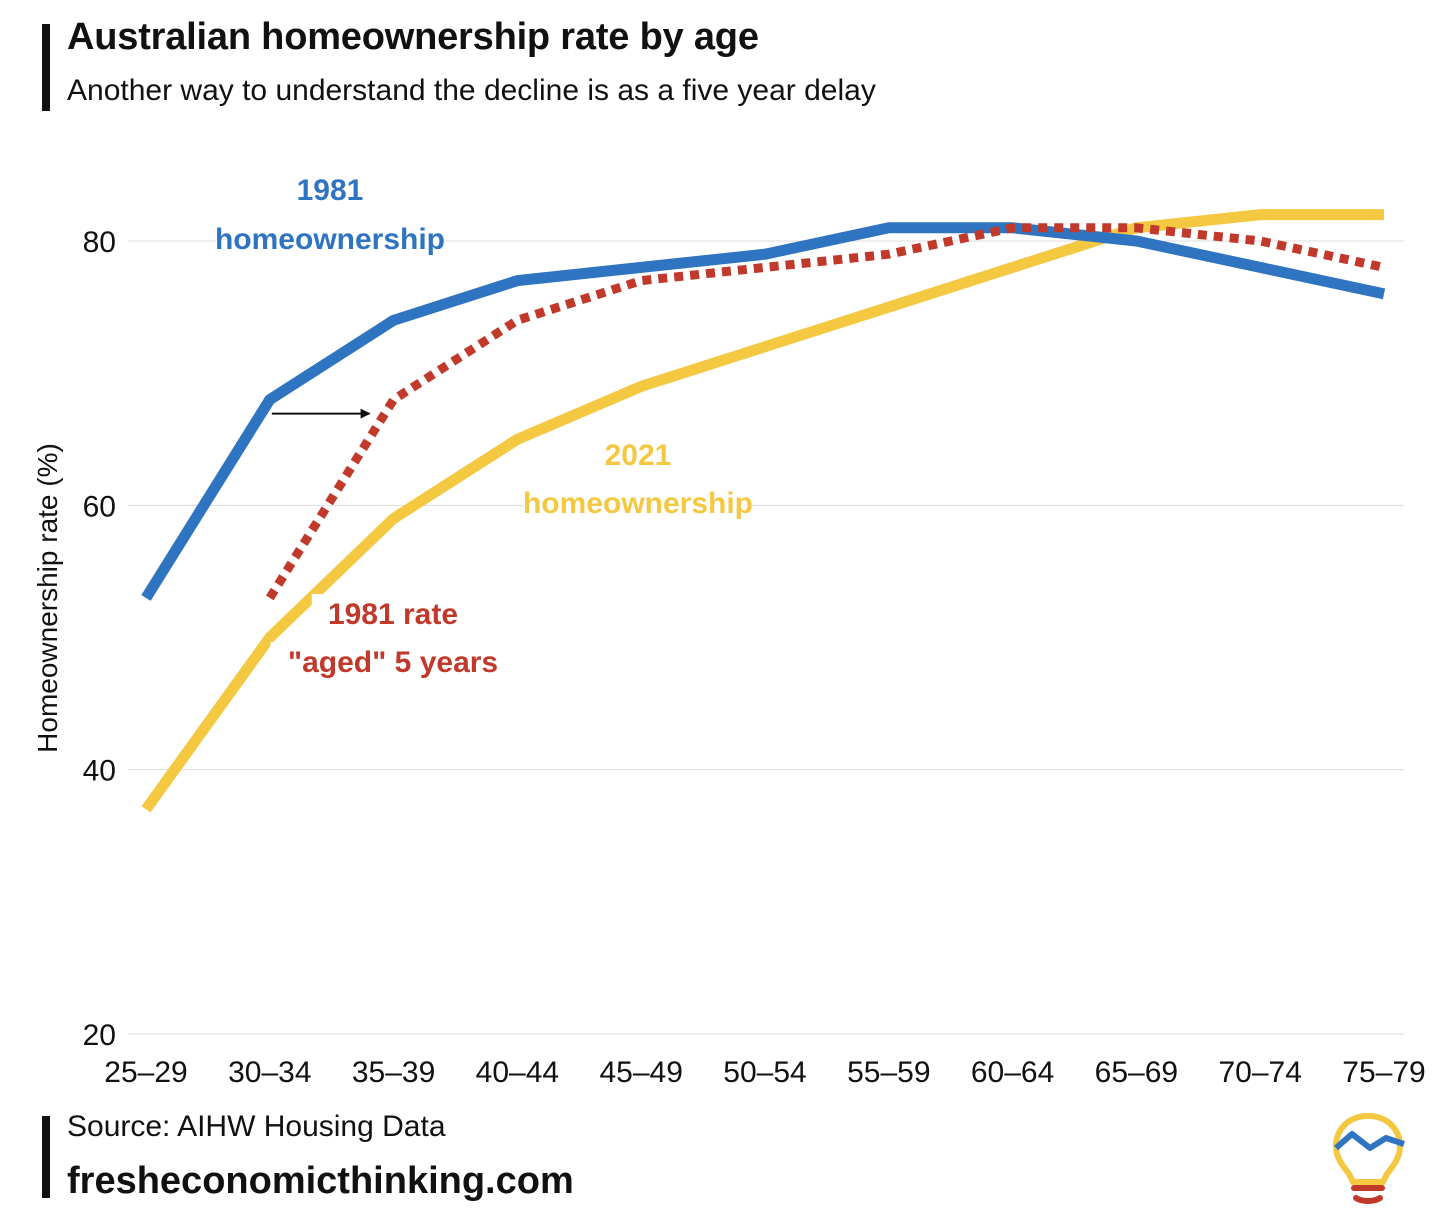  Describe the element at coordinates (413, 37) in the screenshot. I see `chart-title: Australian homeownership rate by age` at that location.